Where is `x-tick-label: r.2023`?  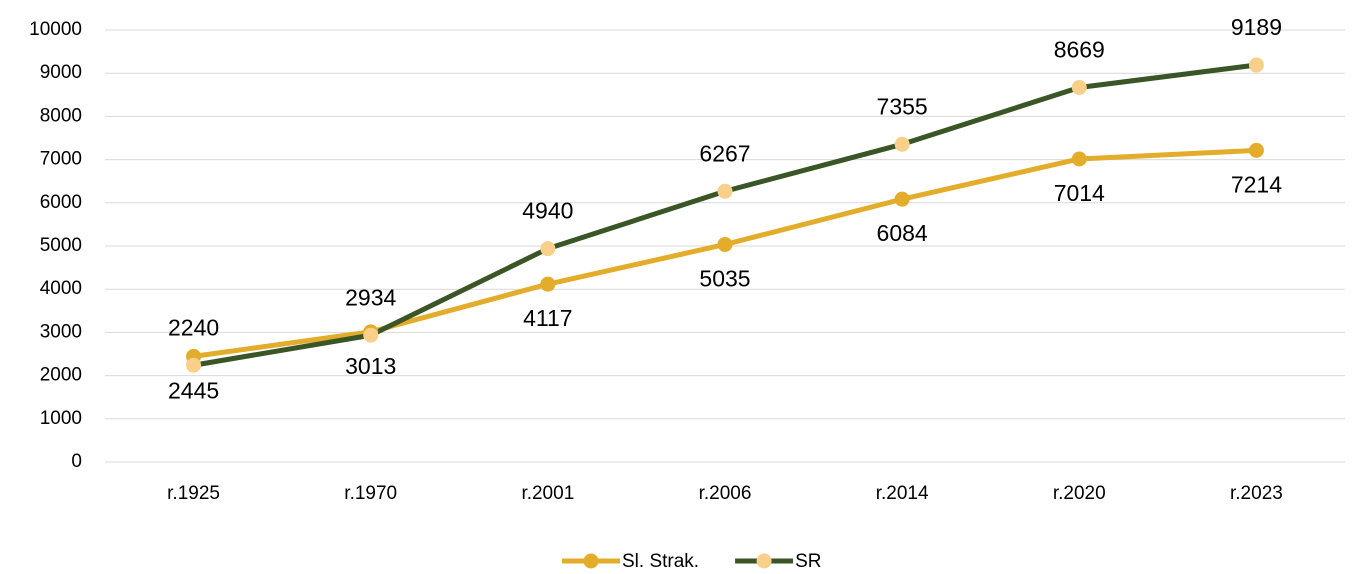
x-tick-label: r.2023 is located at coordinates (1256, 493).